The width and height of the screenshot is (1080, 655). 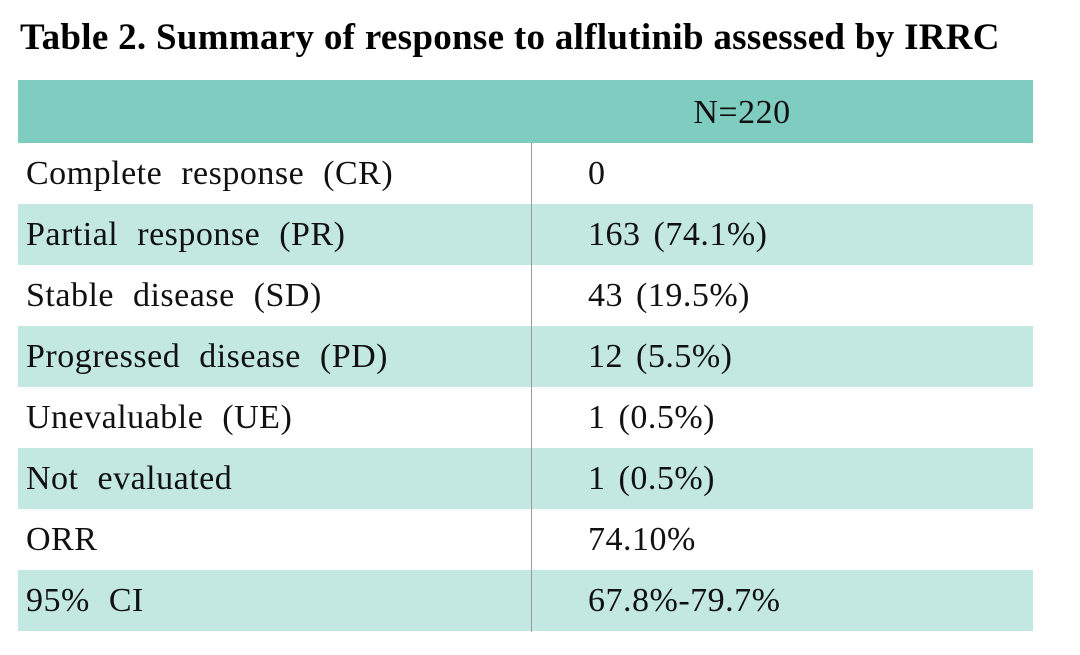 I want to click on row-label: 95% CI, so click(x=85, y=600).